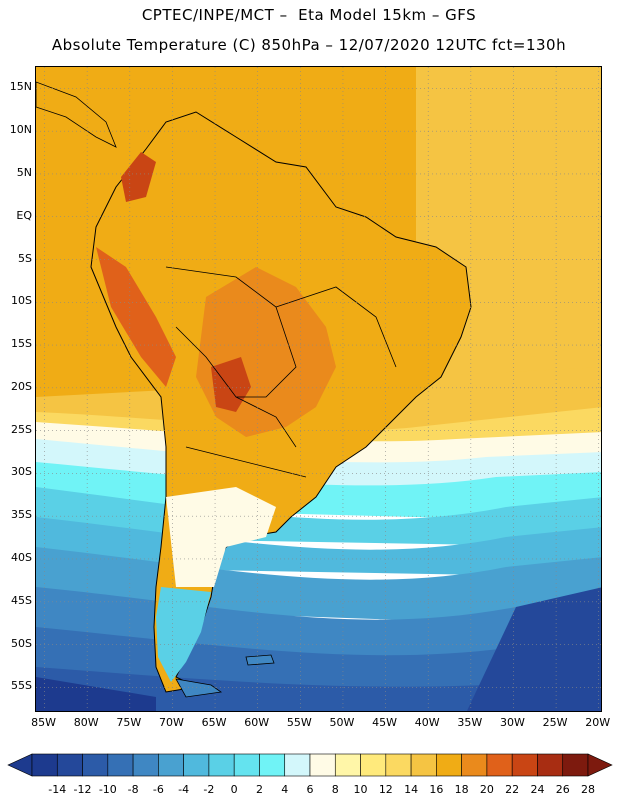 The image size is (618, 800). I want to click on field-band-m14, so click(96, 694).